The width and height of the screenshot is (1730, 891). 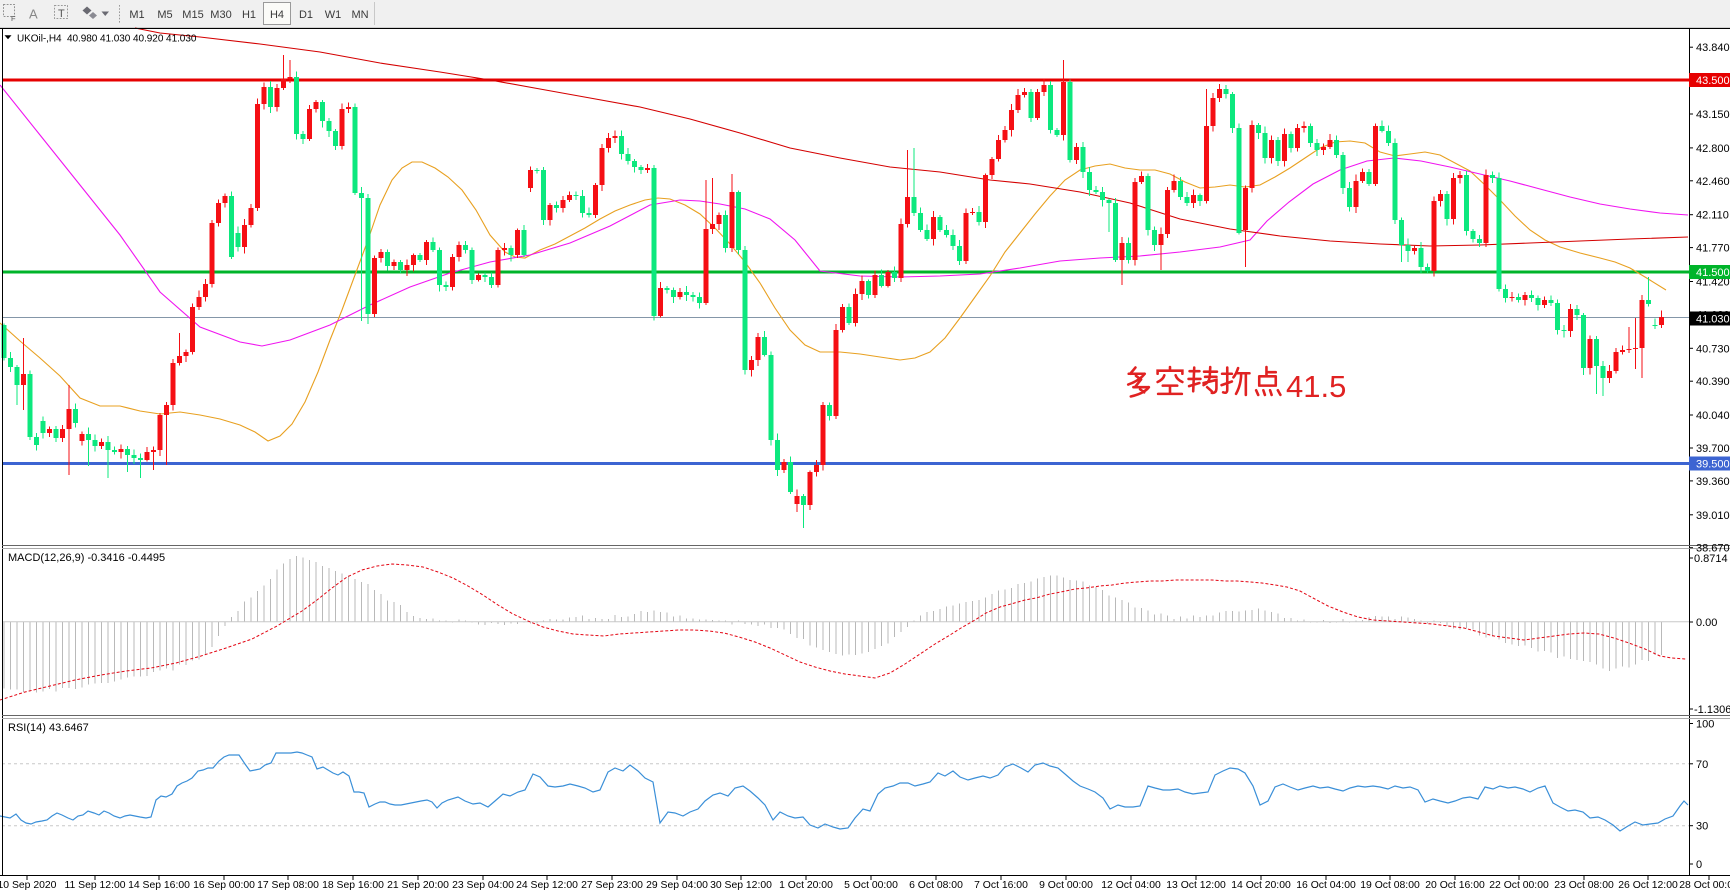 I want to click on svg-text: 24 Sep 12:00, so click(x=547, y=885).